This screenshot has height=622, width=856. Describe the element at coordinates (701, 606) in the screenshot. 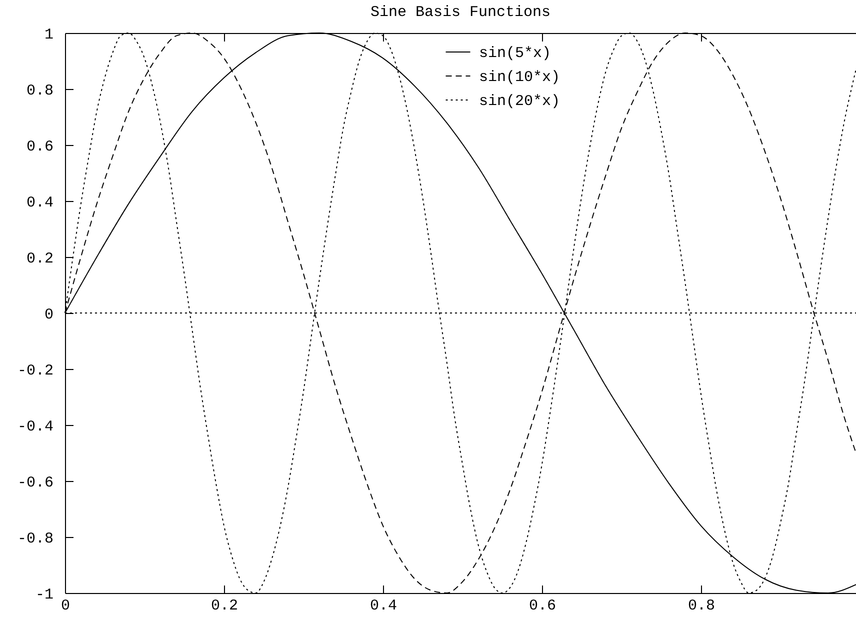

I see `x-tick-label: 0.8` at that location.